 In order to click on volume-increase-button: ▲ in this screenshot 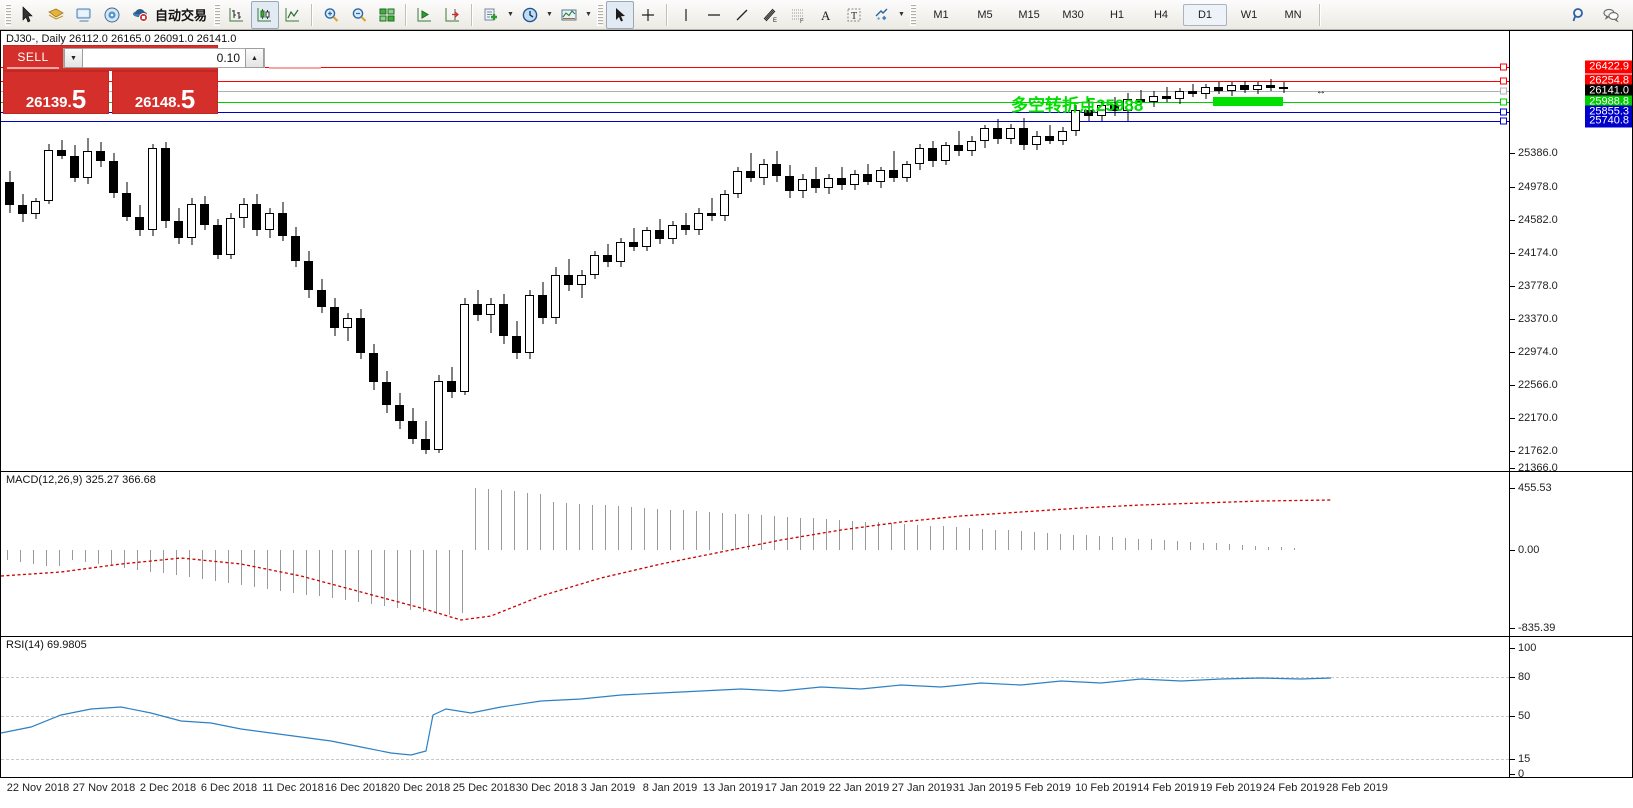, I will do `click(254, 58)`.